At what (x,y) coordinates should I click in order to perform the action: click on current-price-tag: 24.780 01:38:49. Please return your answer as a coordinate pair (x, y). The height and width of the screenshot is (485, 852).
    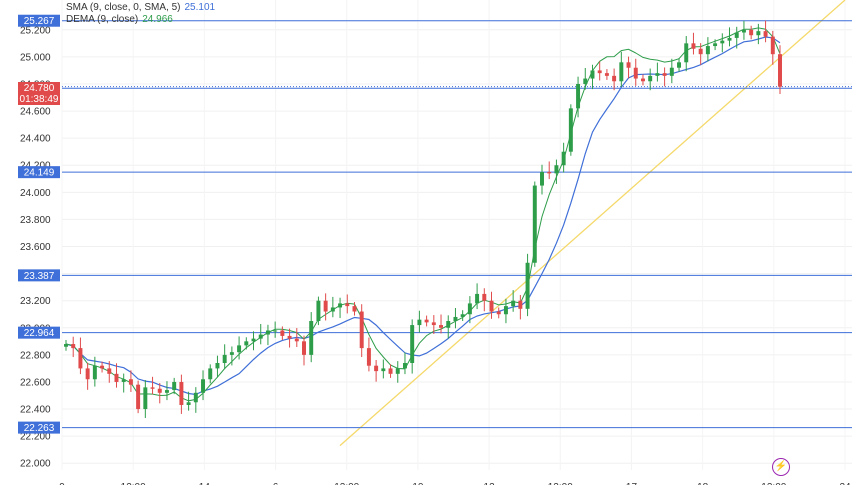
    Looking at the image, I should click on (39, 93).